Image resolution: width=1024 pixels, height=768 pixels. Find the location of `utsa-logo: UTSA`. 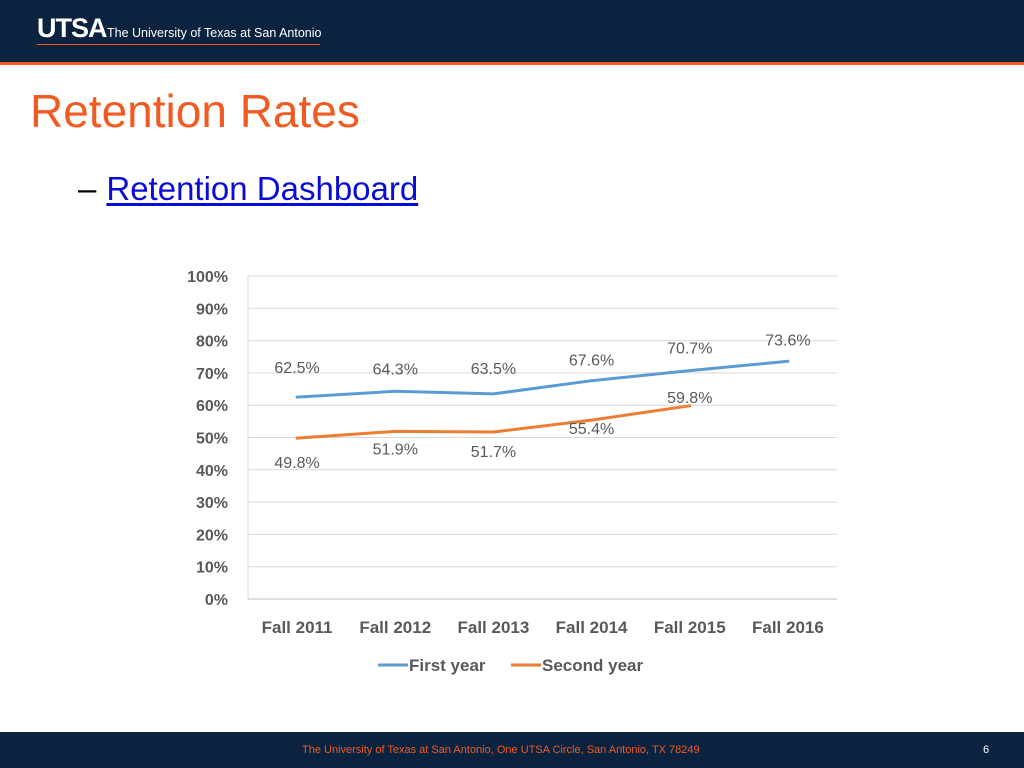

utsa-logo: UTSA is located at coordinates (72, 28).